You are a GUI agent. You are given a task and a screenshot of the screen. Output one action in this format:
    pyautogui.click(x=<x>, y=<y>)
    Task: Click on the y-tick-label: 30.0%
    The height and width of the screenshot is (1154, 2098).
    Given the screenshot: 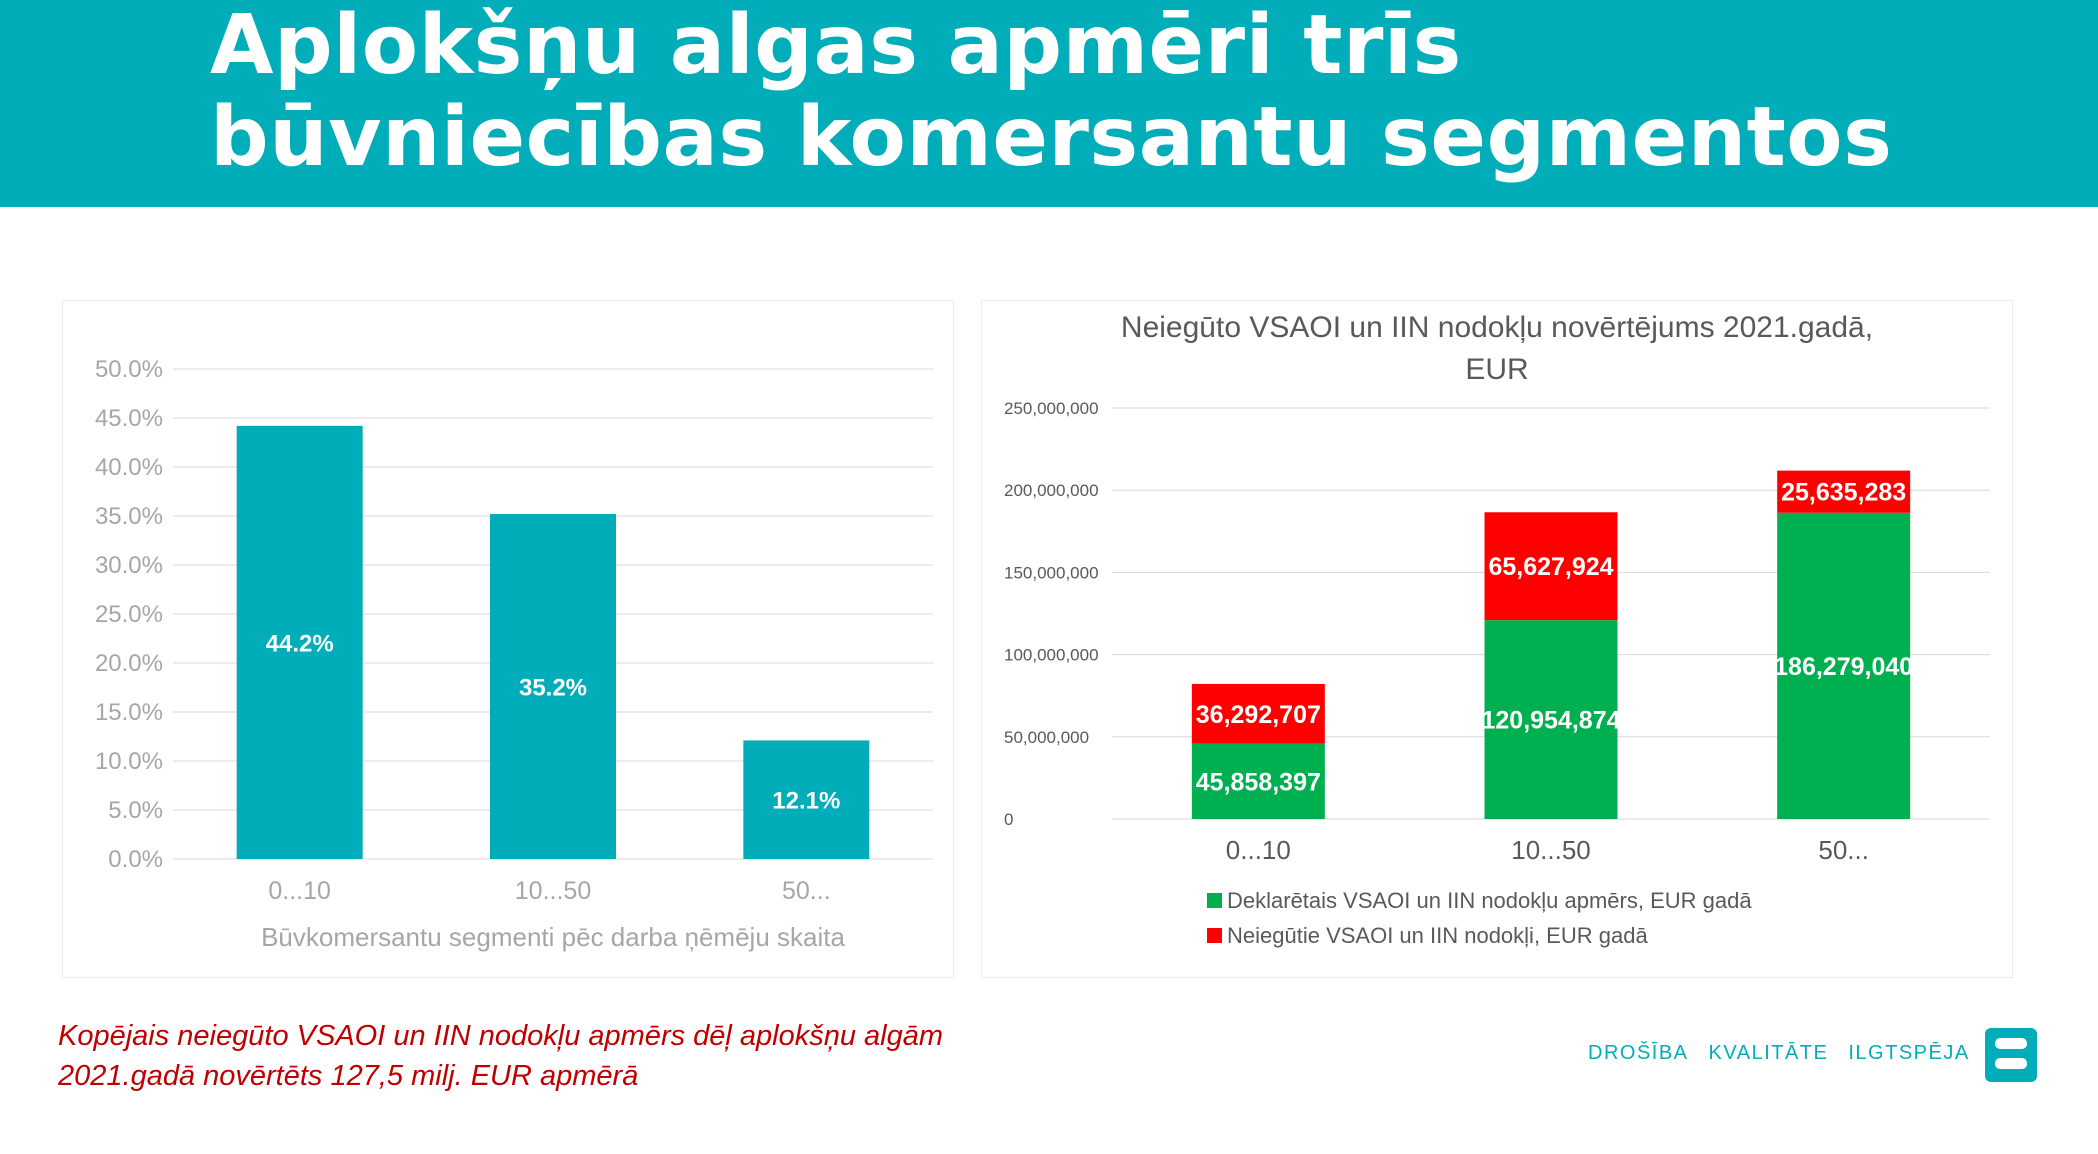 What is the action you would take?
    pyautogui.click(x=129, y=565)
    